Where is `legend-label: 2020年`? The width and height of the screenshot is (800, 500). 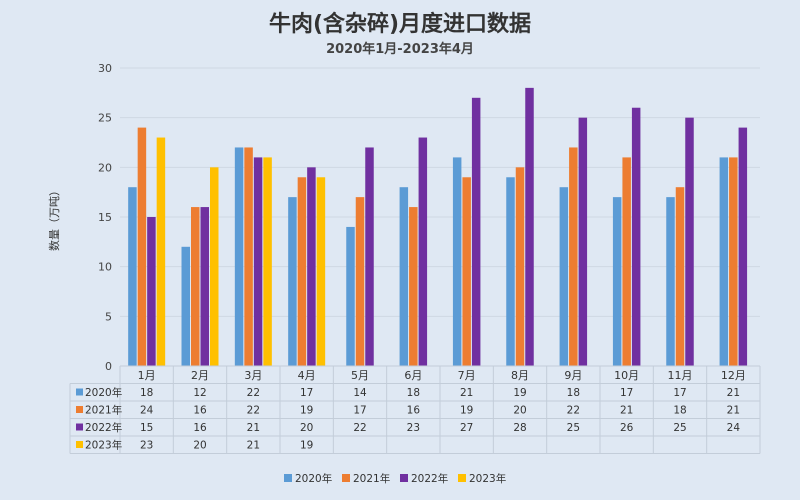
legend-label: 2020年 is located at coordinates (313, 478).